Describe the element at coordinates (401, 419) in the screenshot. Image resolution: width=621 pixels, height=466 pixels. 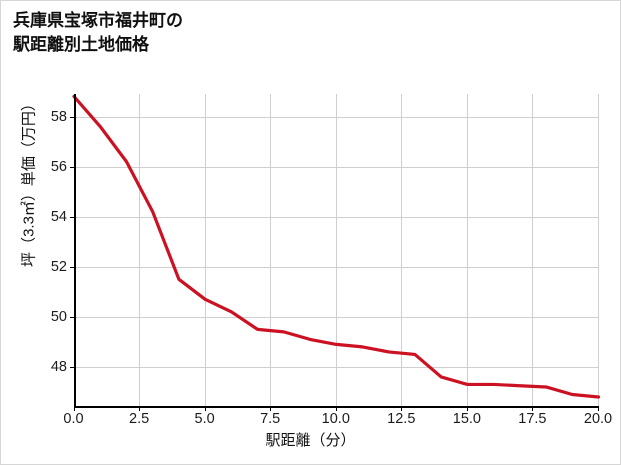
I see `x-tick-label: 12.5` at that location.